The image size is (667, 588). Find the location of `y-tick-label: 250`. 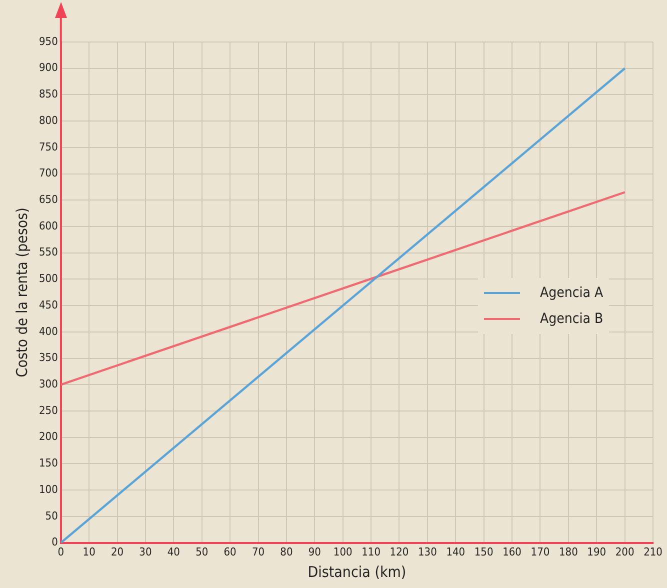

y-tick-label: 250 is located at coordinates (48, 410).